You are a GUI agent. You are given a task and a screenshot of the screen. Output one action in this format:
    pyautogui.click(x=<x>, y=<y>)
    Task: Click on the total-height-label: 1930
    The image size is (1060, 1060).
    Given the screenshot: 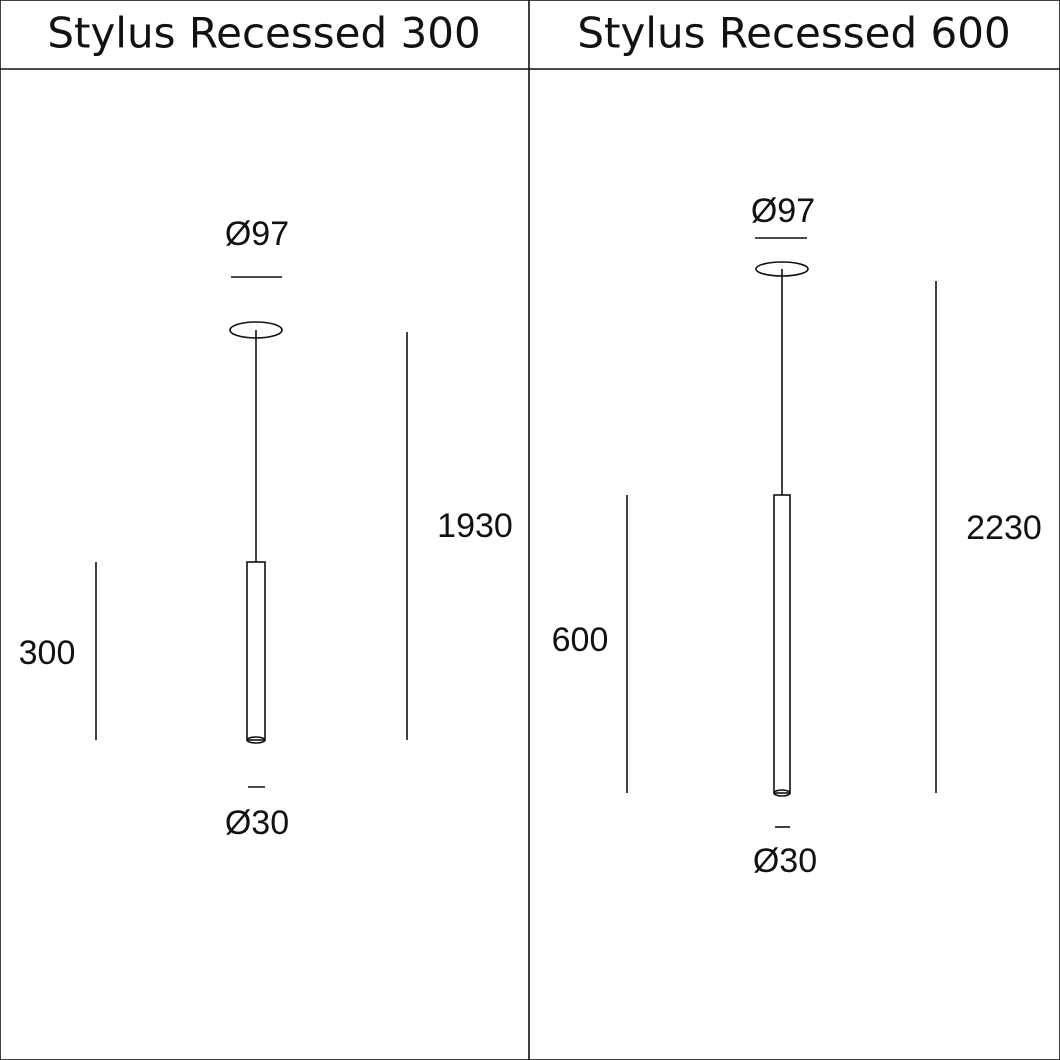 What is the action you would take?
    pyautogui.click(x=475, y=526)
    